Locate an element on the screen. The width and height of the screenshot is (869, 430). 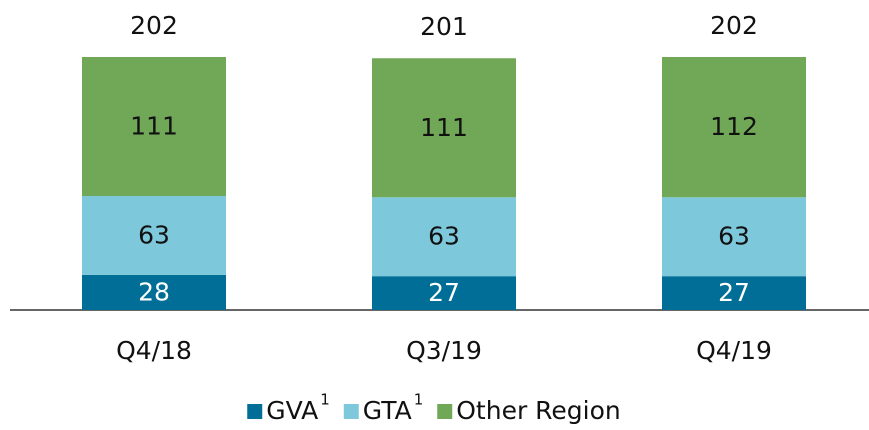
x-tick-label: Q3/19 is located at coordinates (444, 350).